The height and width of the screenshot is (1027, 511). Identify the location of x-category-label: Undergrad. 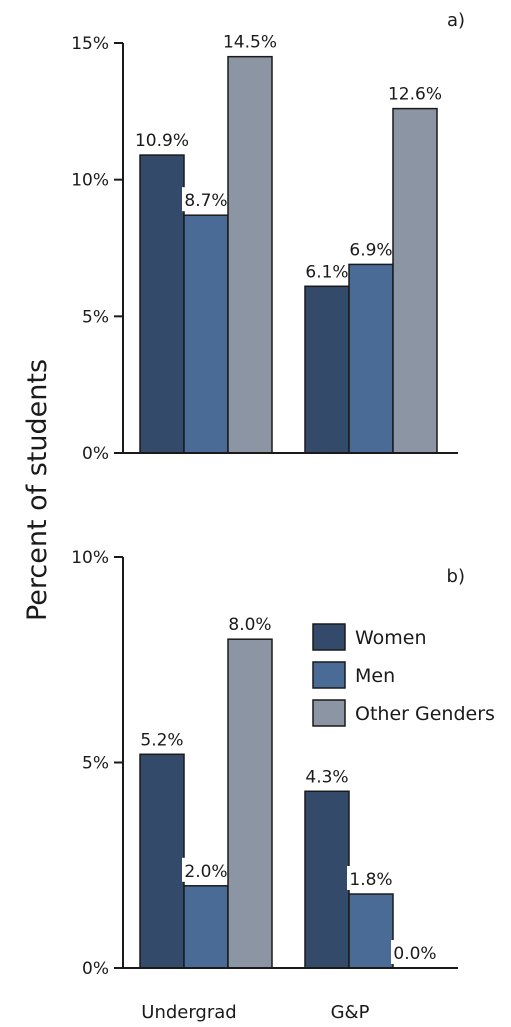
(188, 1012).